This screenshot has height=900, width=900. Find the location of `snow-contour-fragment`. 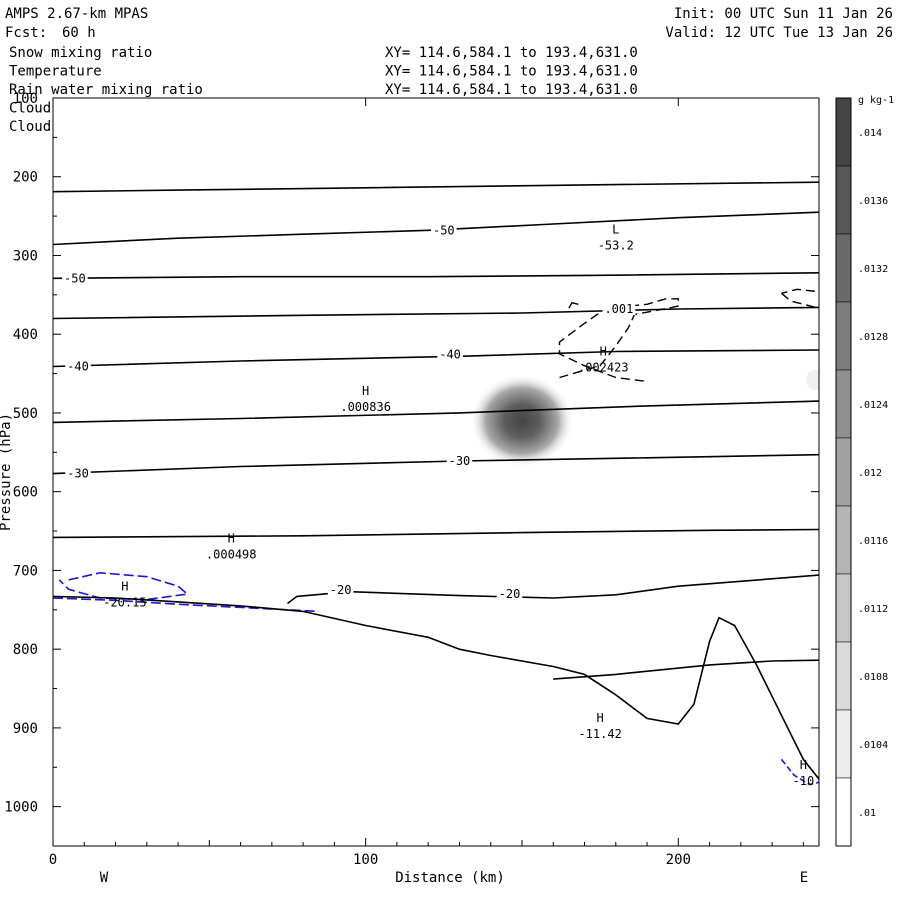

snow-contour-fragment is located at coordinates (573, 305).